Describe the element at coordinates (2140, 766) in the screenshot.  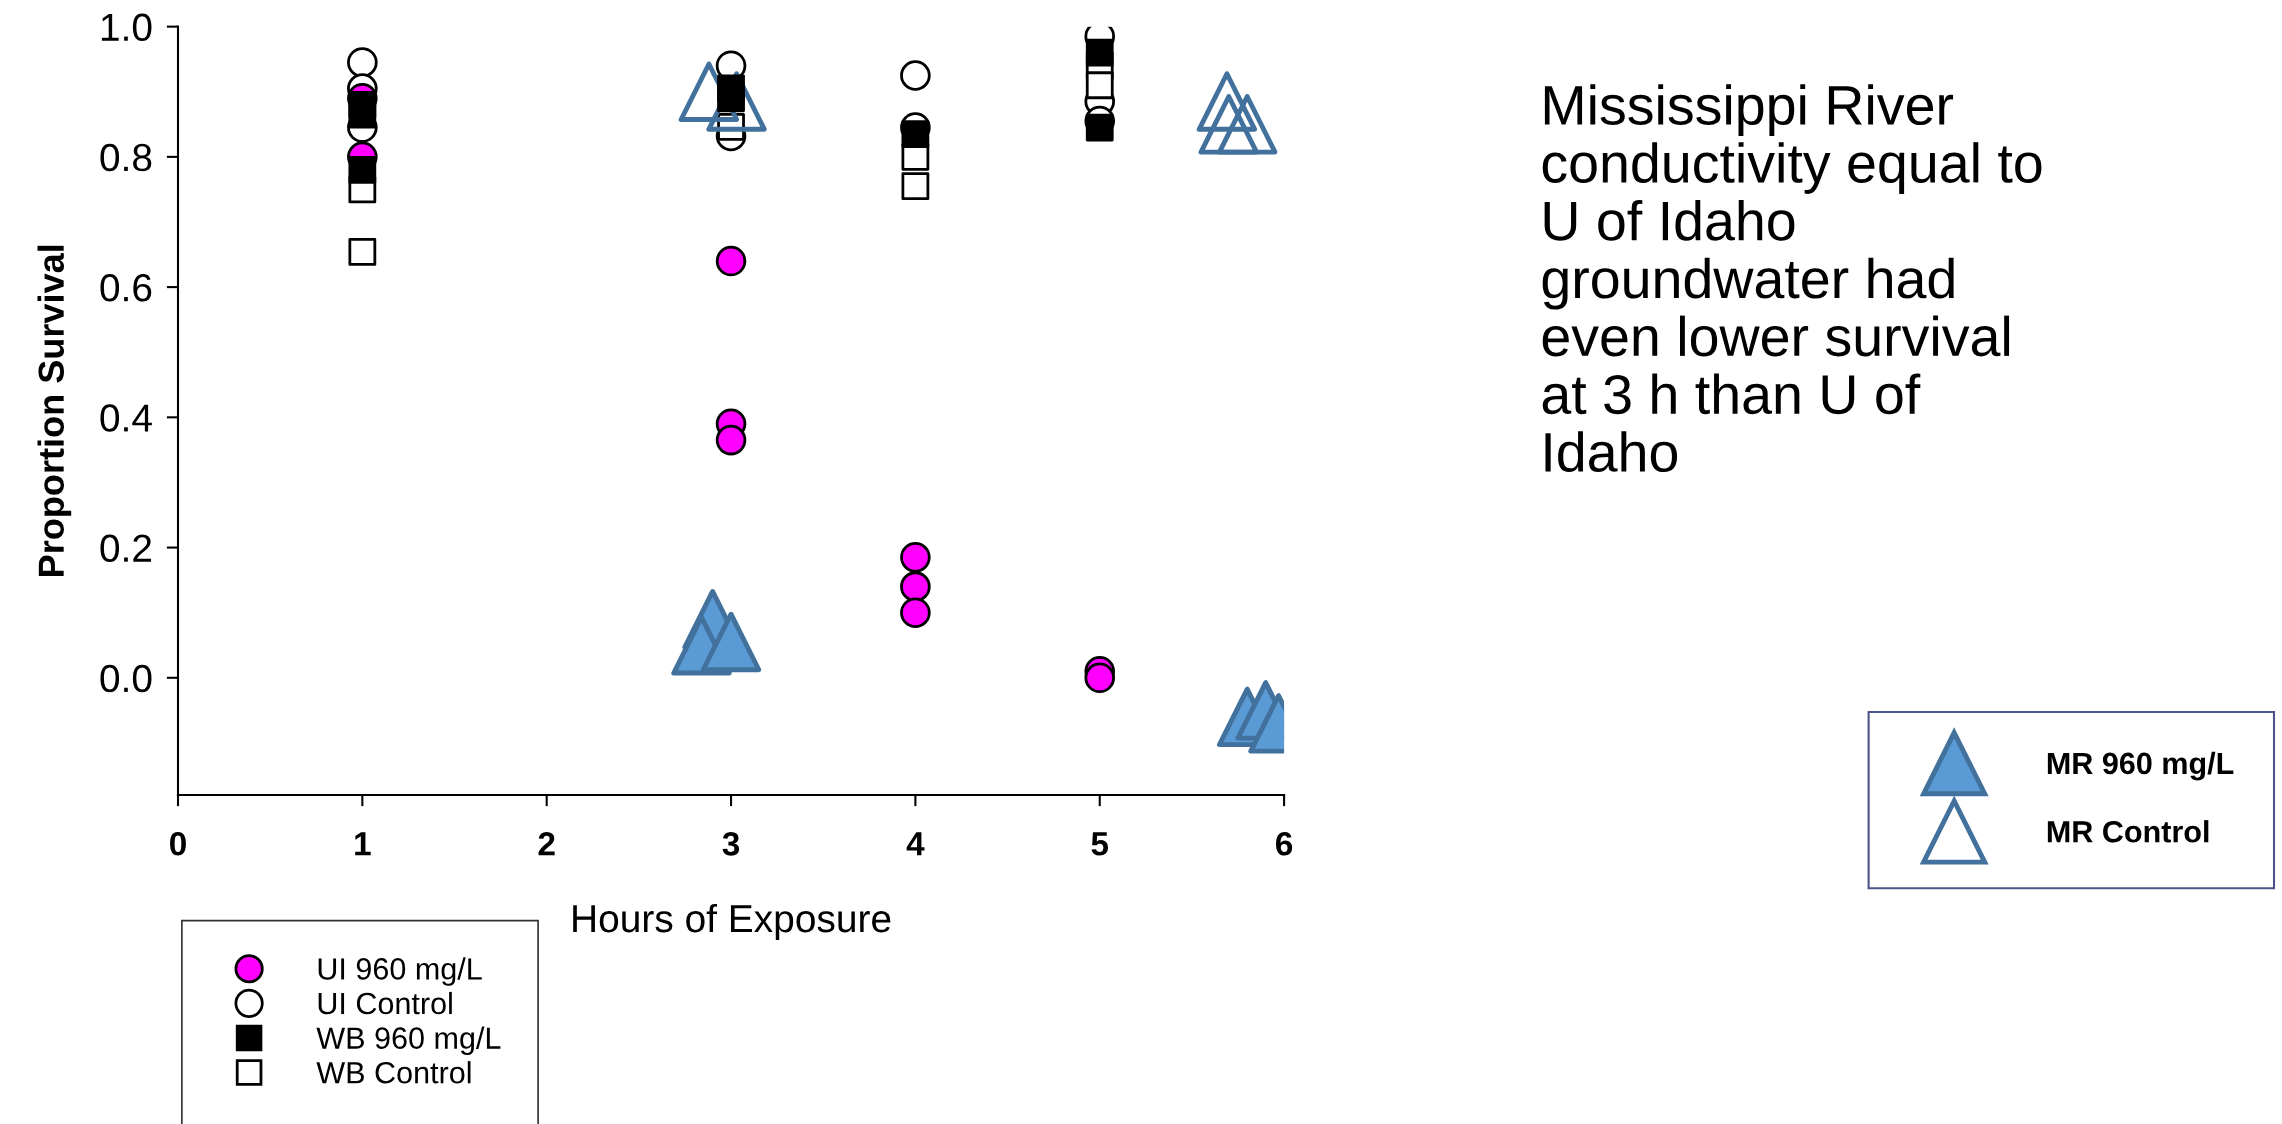
I see `legend-label: MR 960 mg/L` at that location.